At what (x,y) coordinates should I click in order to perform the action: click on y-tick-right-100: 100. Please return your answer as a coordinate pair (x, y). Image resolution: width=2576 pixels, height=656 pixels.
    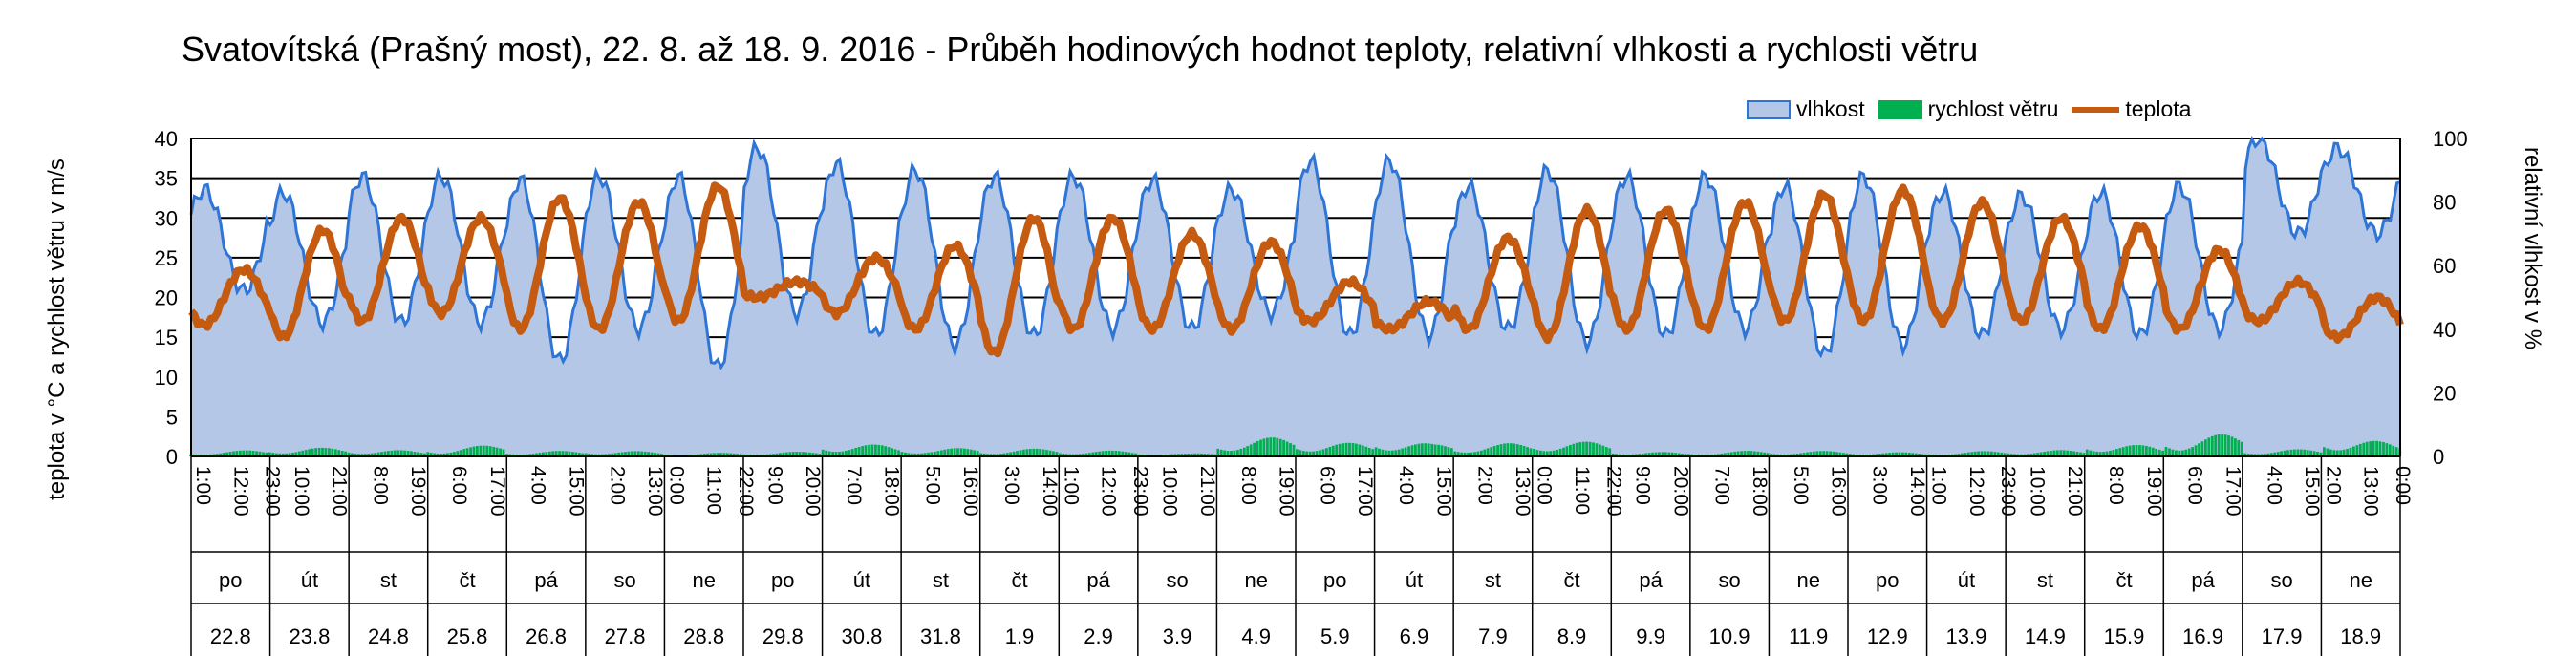
    Looking at the image, I should click on (2450, 139).